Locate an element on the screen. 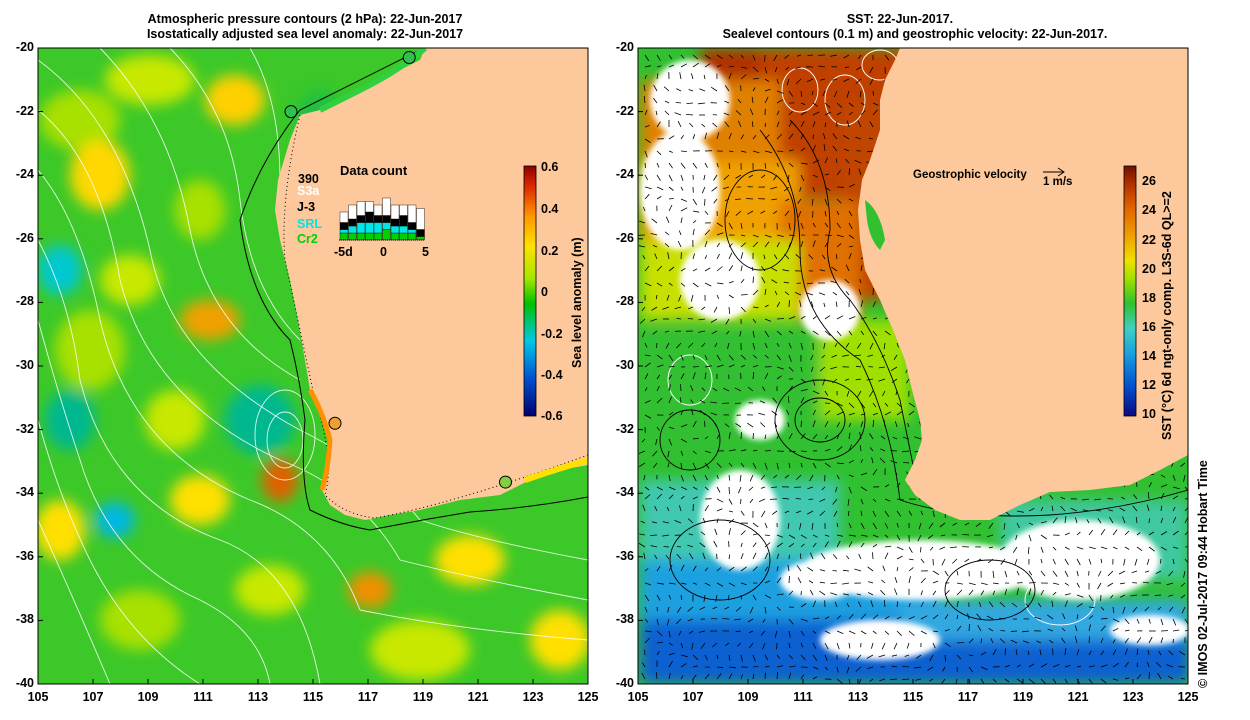  sla-colorbar is located at coordinates (530, 291).